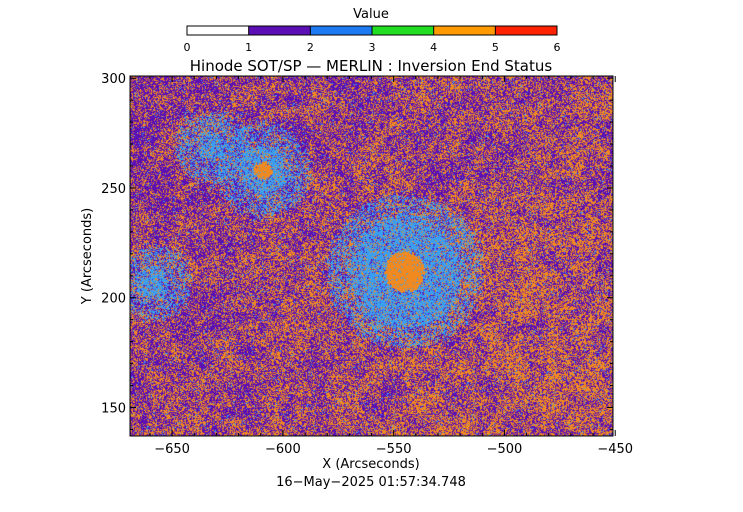 This screenshot has width=743, height=512. I want to click on timestamp: 16−May−2025 01:57:34.748, so click(371, 482).